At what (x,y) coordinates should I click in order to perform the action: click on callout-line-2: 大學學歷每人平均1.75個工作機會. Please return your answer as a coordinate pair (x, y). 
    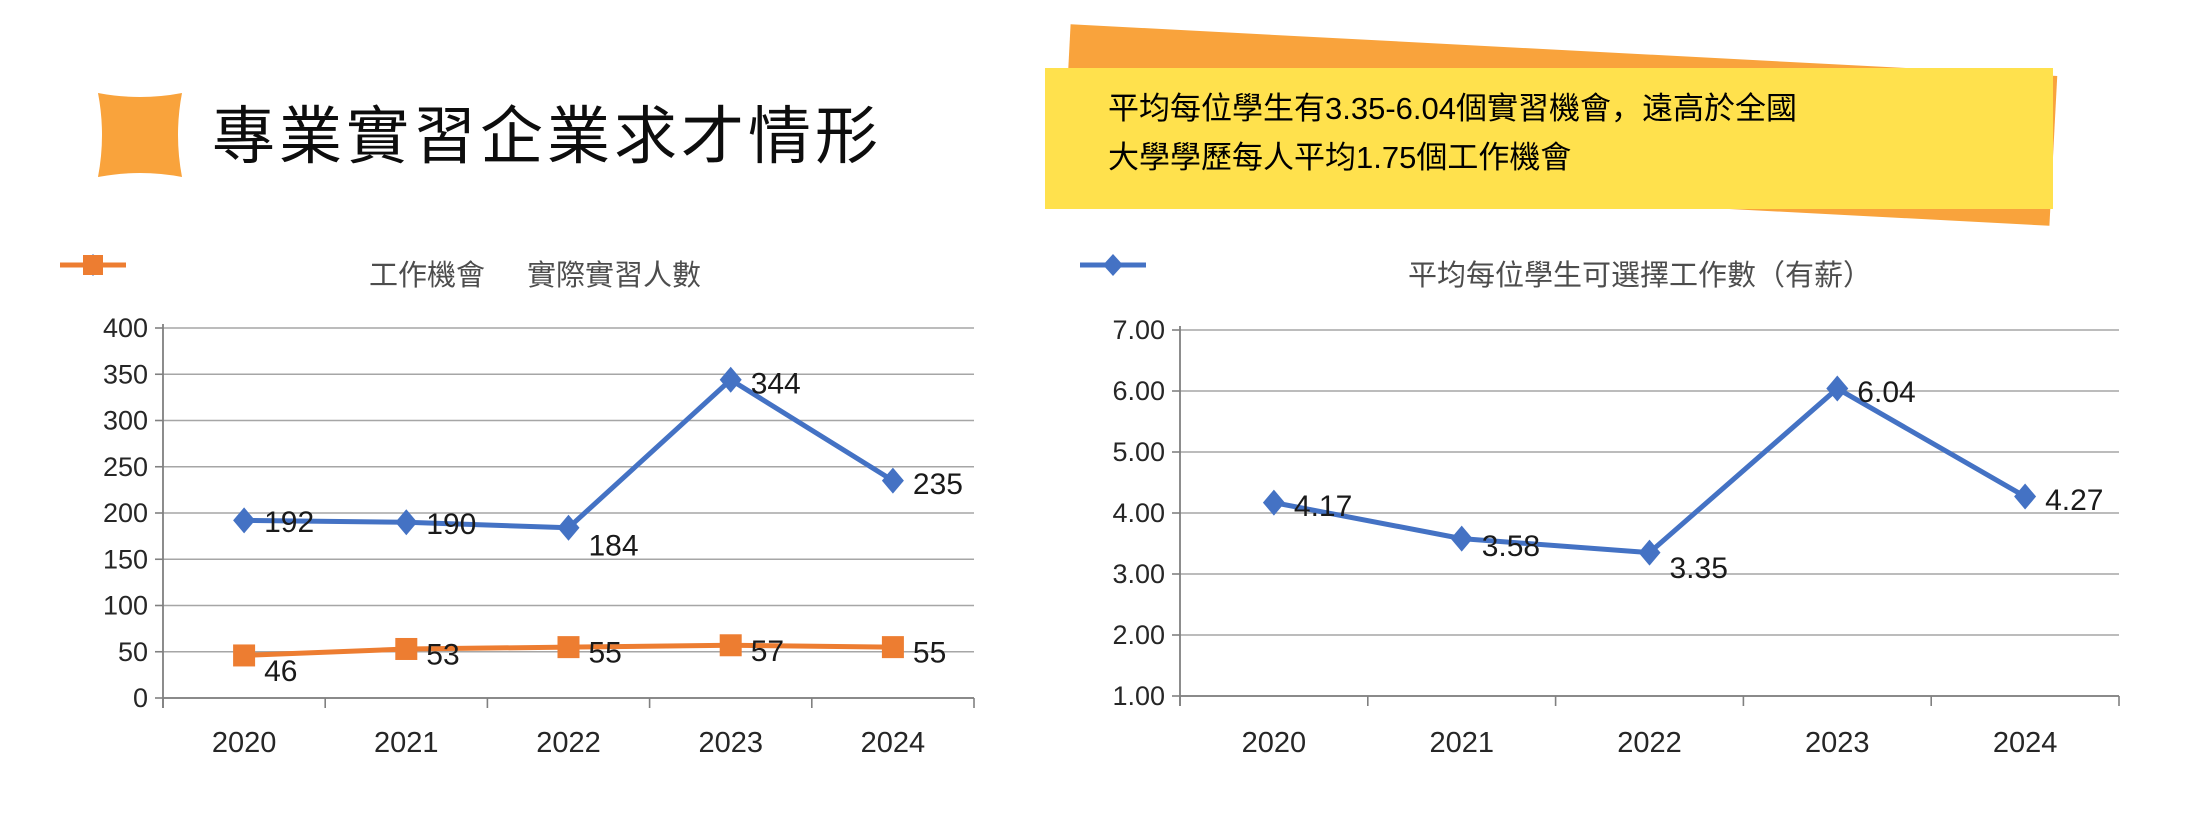
    Looking at the image, I should click on (1340, 157).